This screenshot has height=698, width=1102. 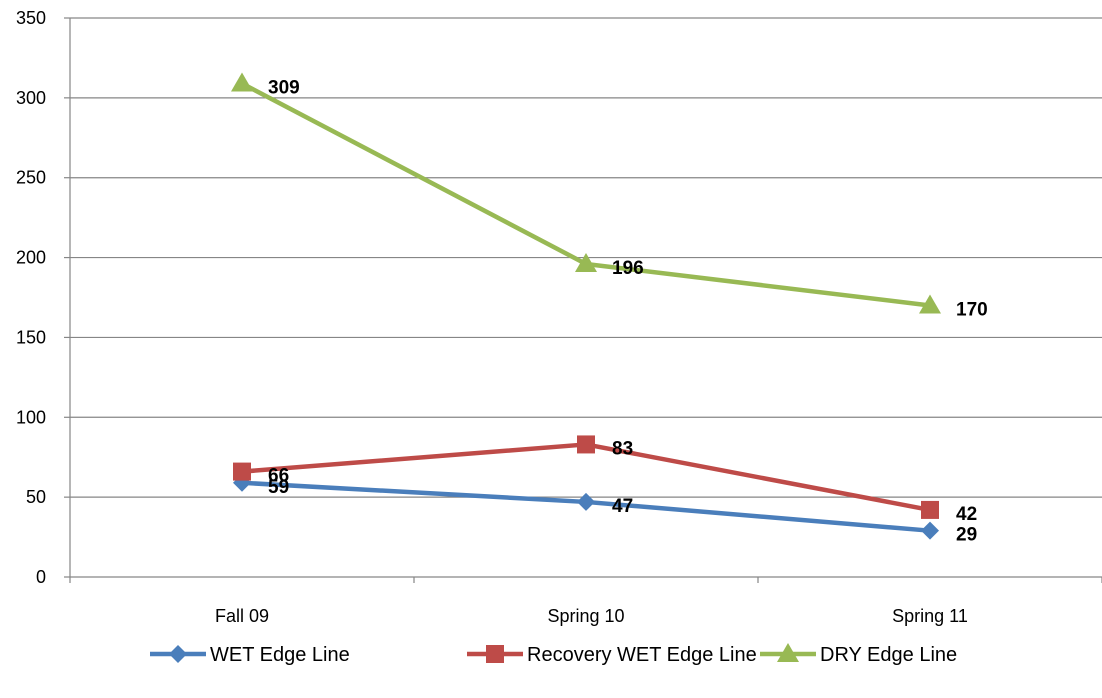 I want to click on y-tick-label: 0, so click(x=41, y=577).